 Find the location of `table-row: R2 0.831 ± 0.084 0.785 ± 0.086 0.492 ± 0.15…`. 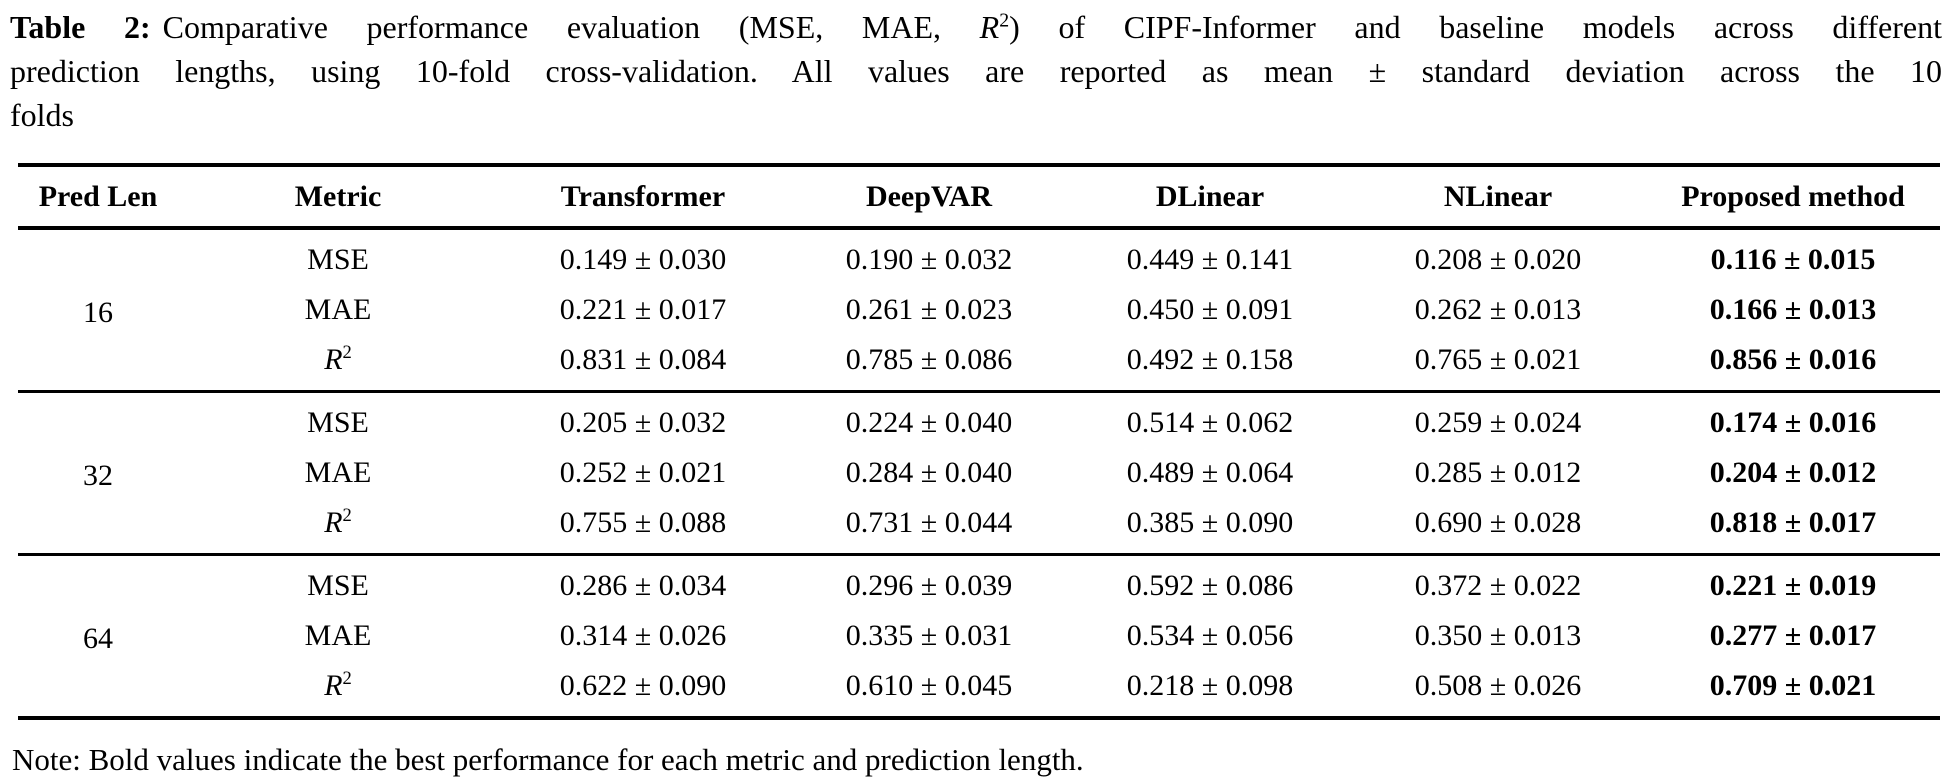

table-row: R2 0.831 ± 0.084 0.785 ± 0.086 0.492 ± 0.15… is located at coordinates (979, 363).